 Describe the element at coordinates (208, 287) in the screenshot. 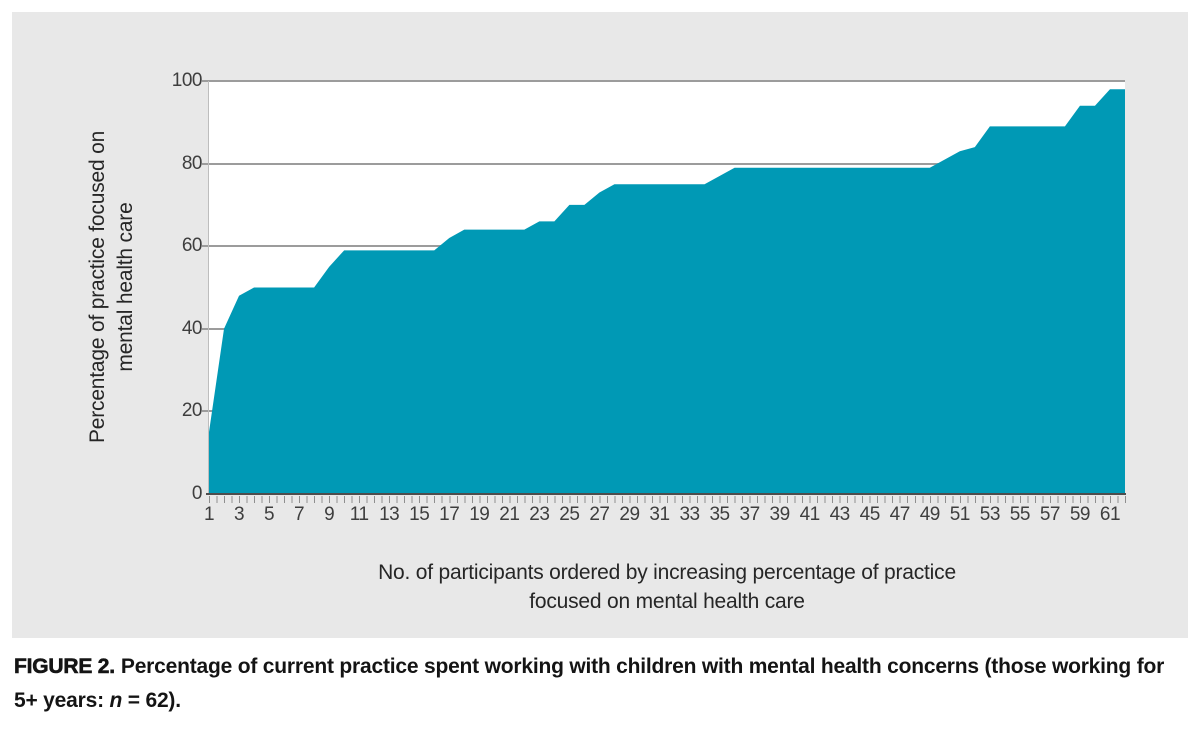

I see `y-axis-line` at that location.